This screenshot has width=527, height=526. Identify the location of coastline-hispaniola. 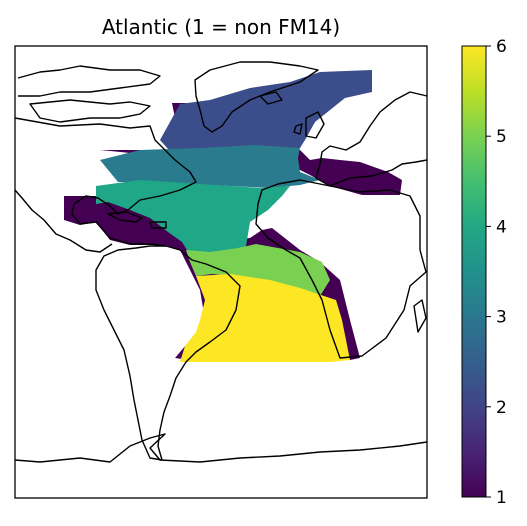
(158, 225).